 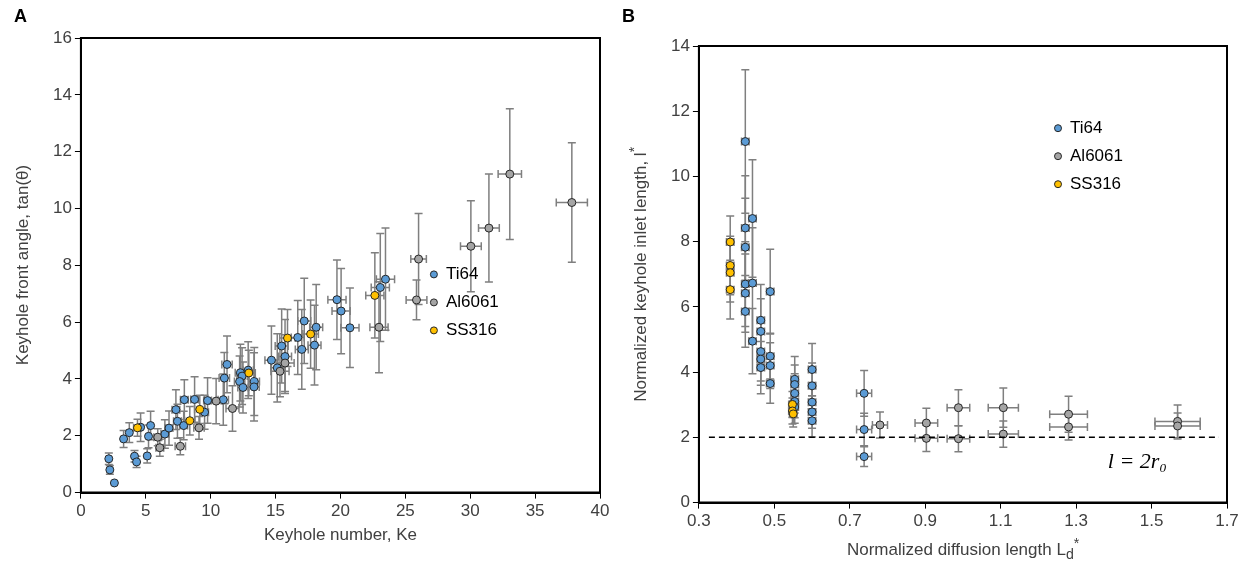 What do you see at coordinates (470, 511) in the screenshot?
I see `x-tick-label: 30` at bounding box center [470, 511].